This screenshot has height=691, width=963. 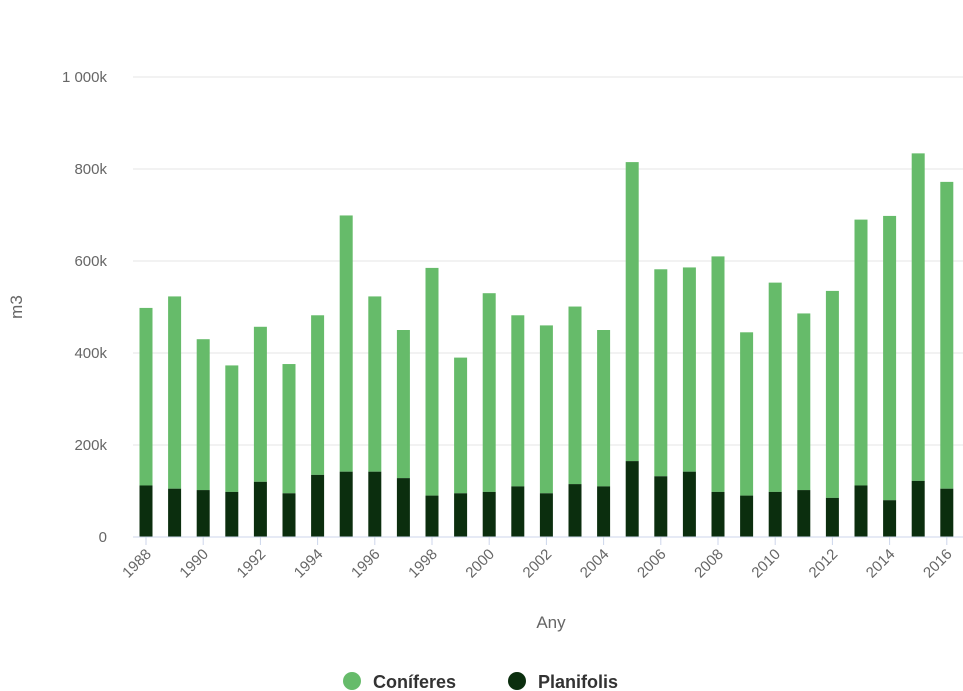 I want to click on bar-planifolis-2003, so click(x=575, y=510).